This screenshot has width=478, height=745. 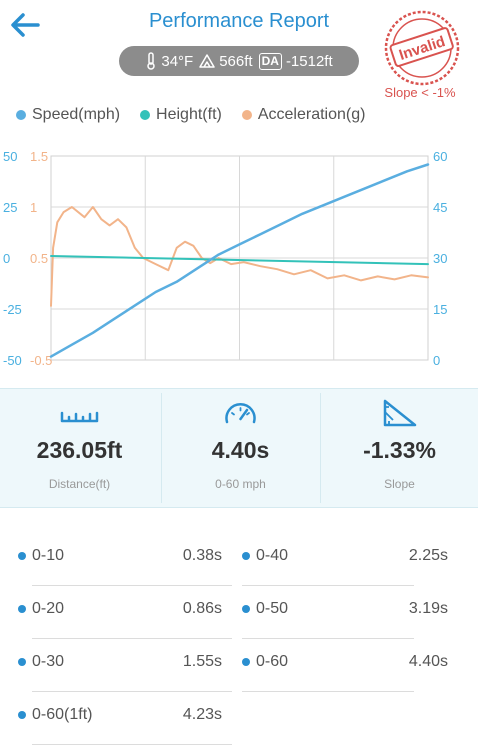 What do you see at coordinates (41, 360) in the screenshot?
I see `acceleration-tick-label: -0.5` at bounding box center [41, 360].